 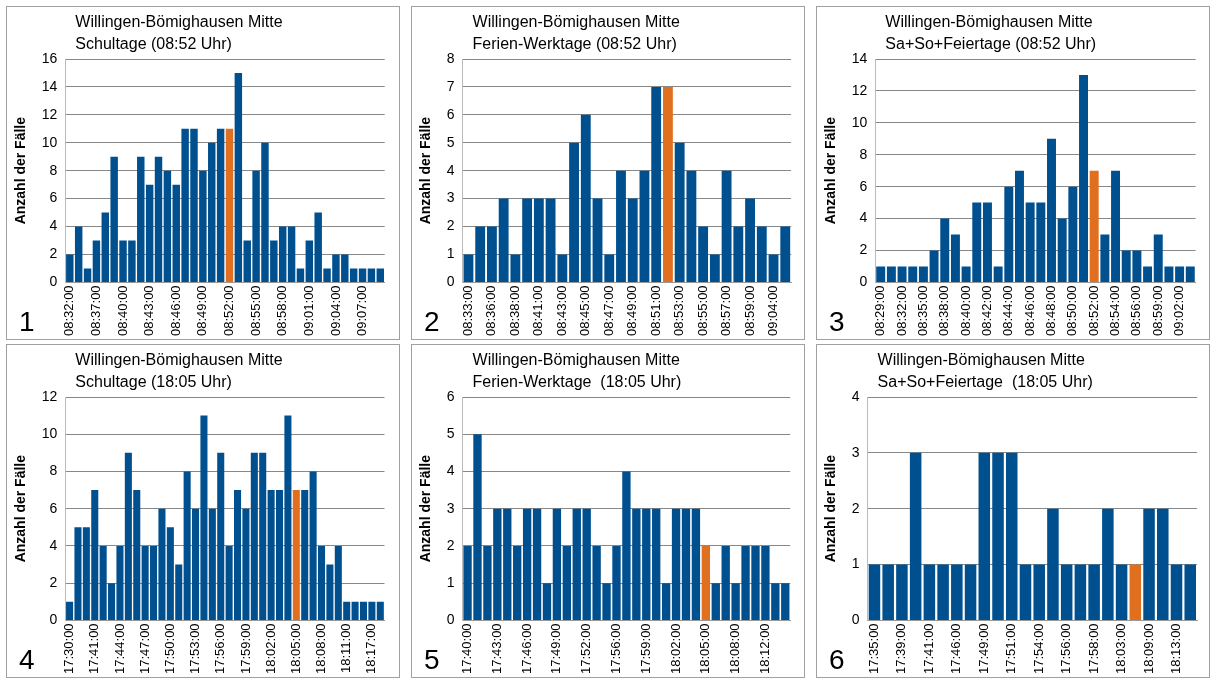 What do you see at coordinates (956, 649) in the screenshot?
I see `x-tick-label: 17:46:00` at bounding box center [956, 649].